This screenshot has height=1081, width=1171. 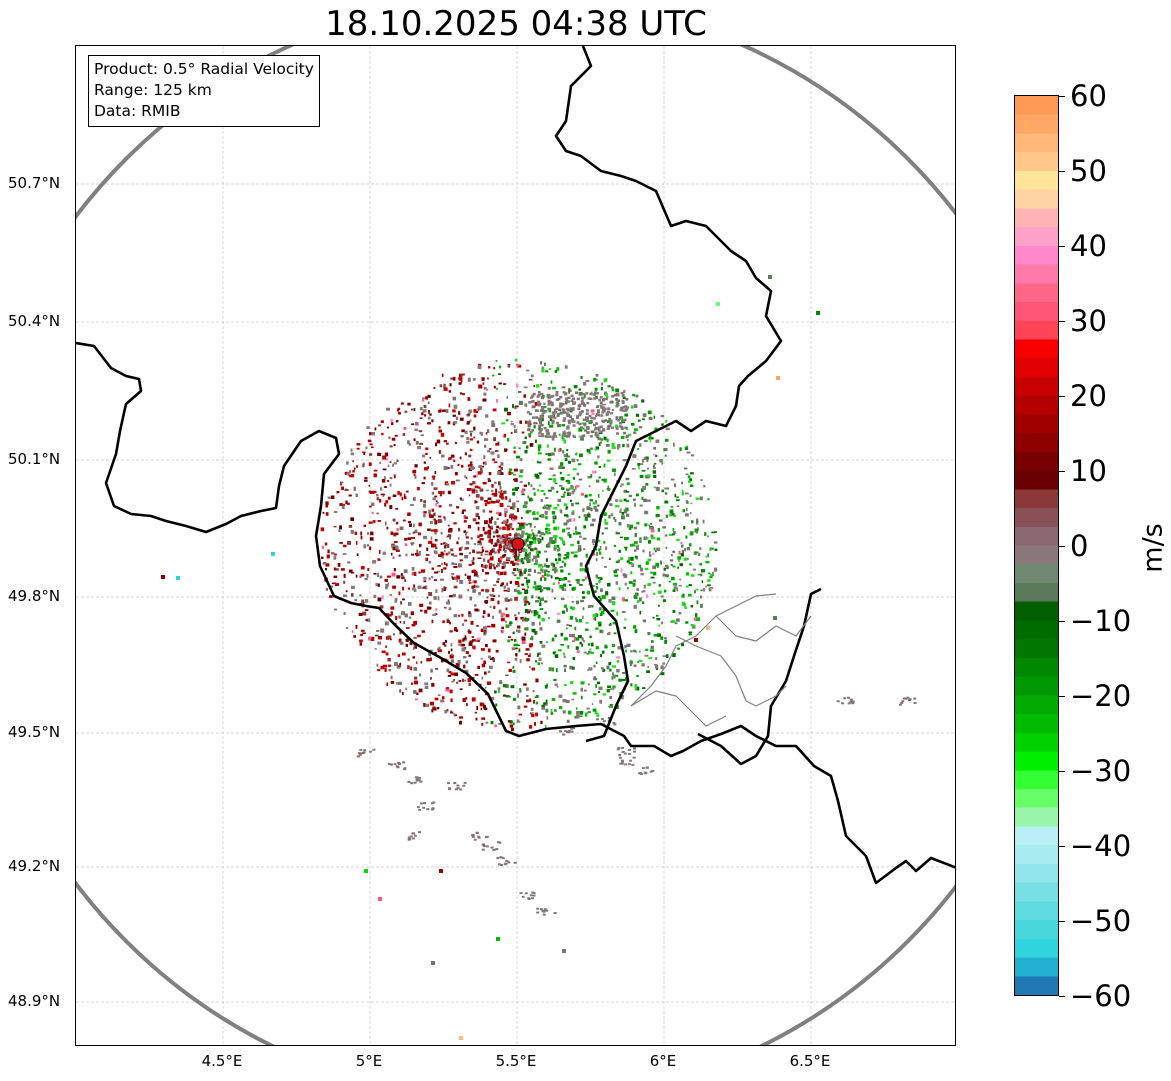 What do you see at coordinates (137, 111) in the screenshot?
I see `data-source-label: Data: RMIB` at bounding box center [137, 111].